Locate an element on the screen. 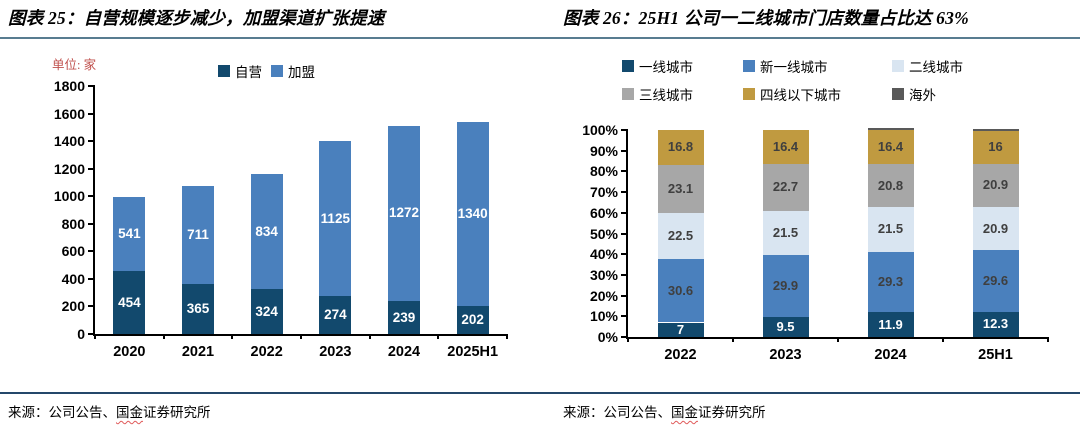 The width and height of the screenshot is (1080, 437). header-rule is located at coordinates (540, 38).